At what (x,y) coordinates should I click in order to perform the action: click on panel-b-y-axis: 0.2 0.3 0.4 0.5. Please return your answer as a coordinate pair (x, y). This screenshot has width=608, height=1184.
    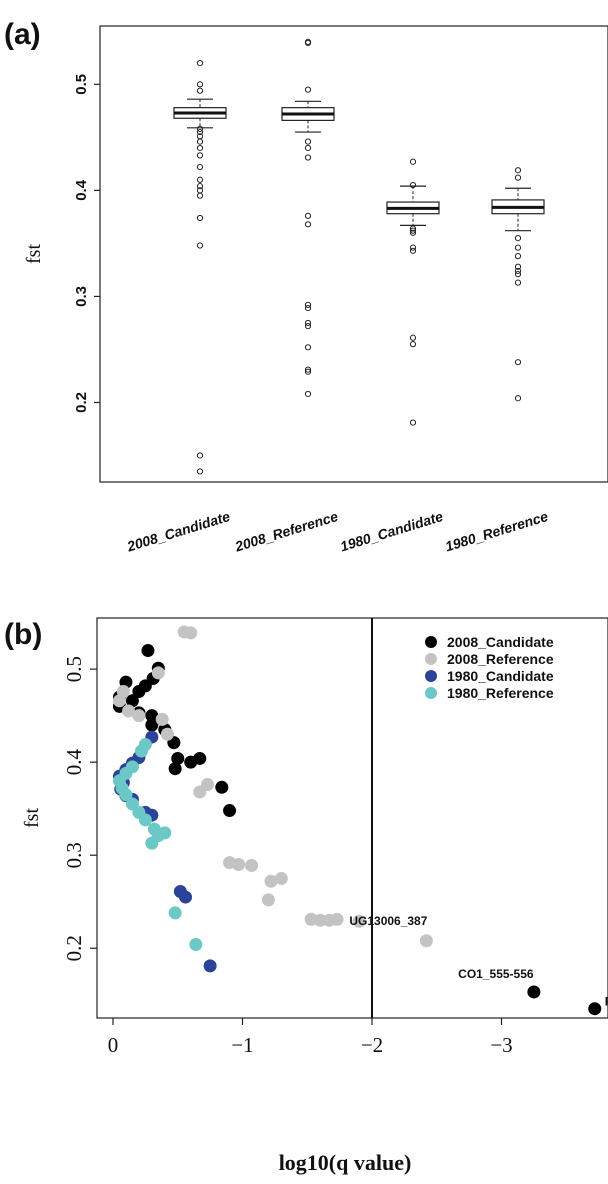
    Looking at the image, I should click on (79, 808).